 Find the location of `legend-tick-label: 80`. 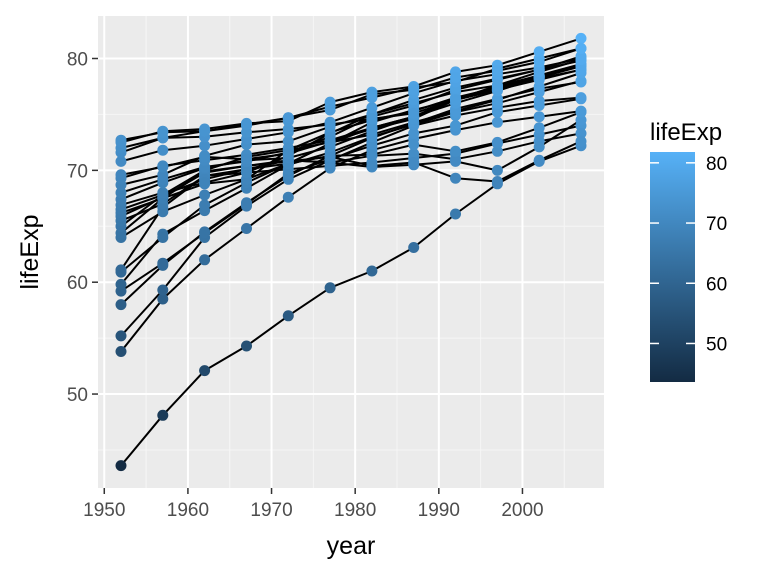

legend-tick-label: 80 is located at coordinates (716, 164).